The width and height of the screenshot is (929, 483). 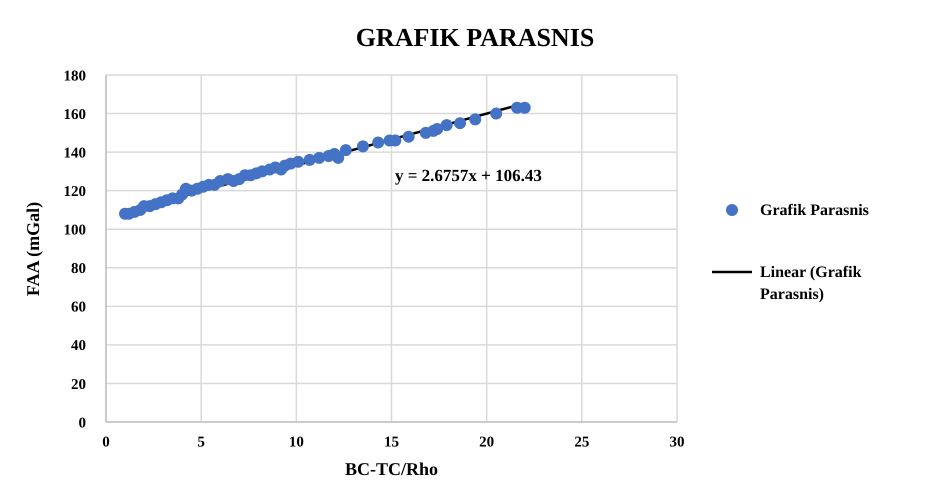 I want to click on x-tick-label: 0, so click(x=106, y=442).